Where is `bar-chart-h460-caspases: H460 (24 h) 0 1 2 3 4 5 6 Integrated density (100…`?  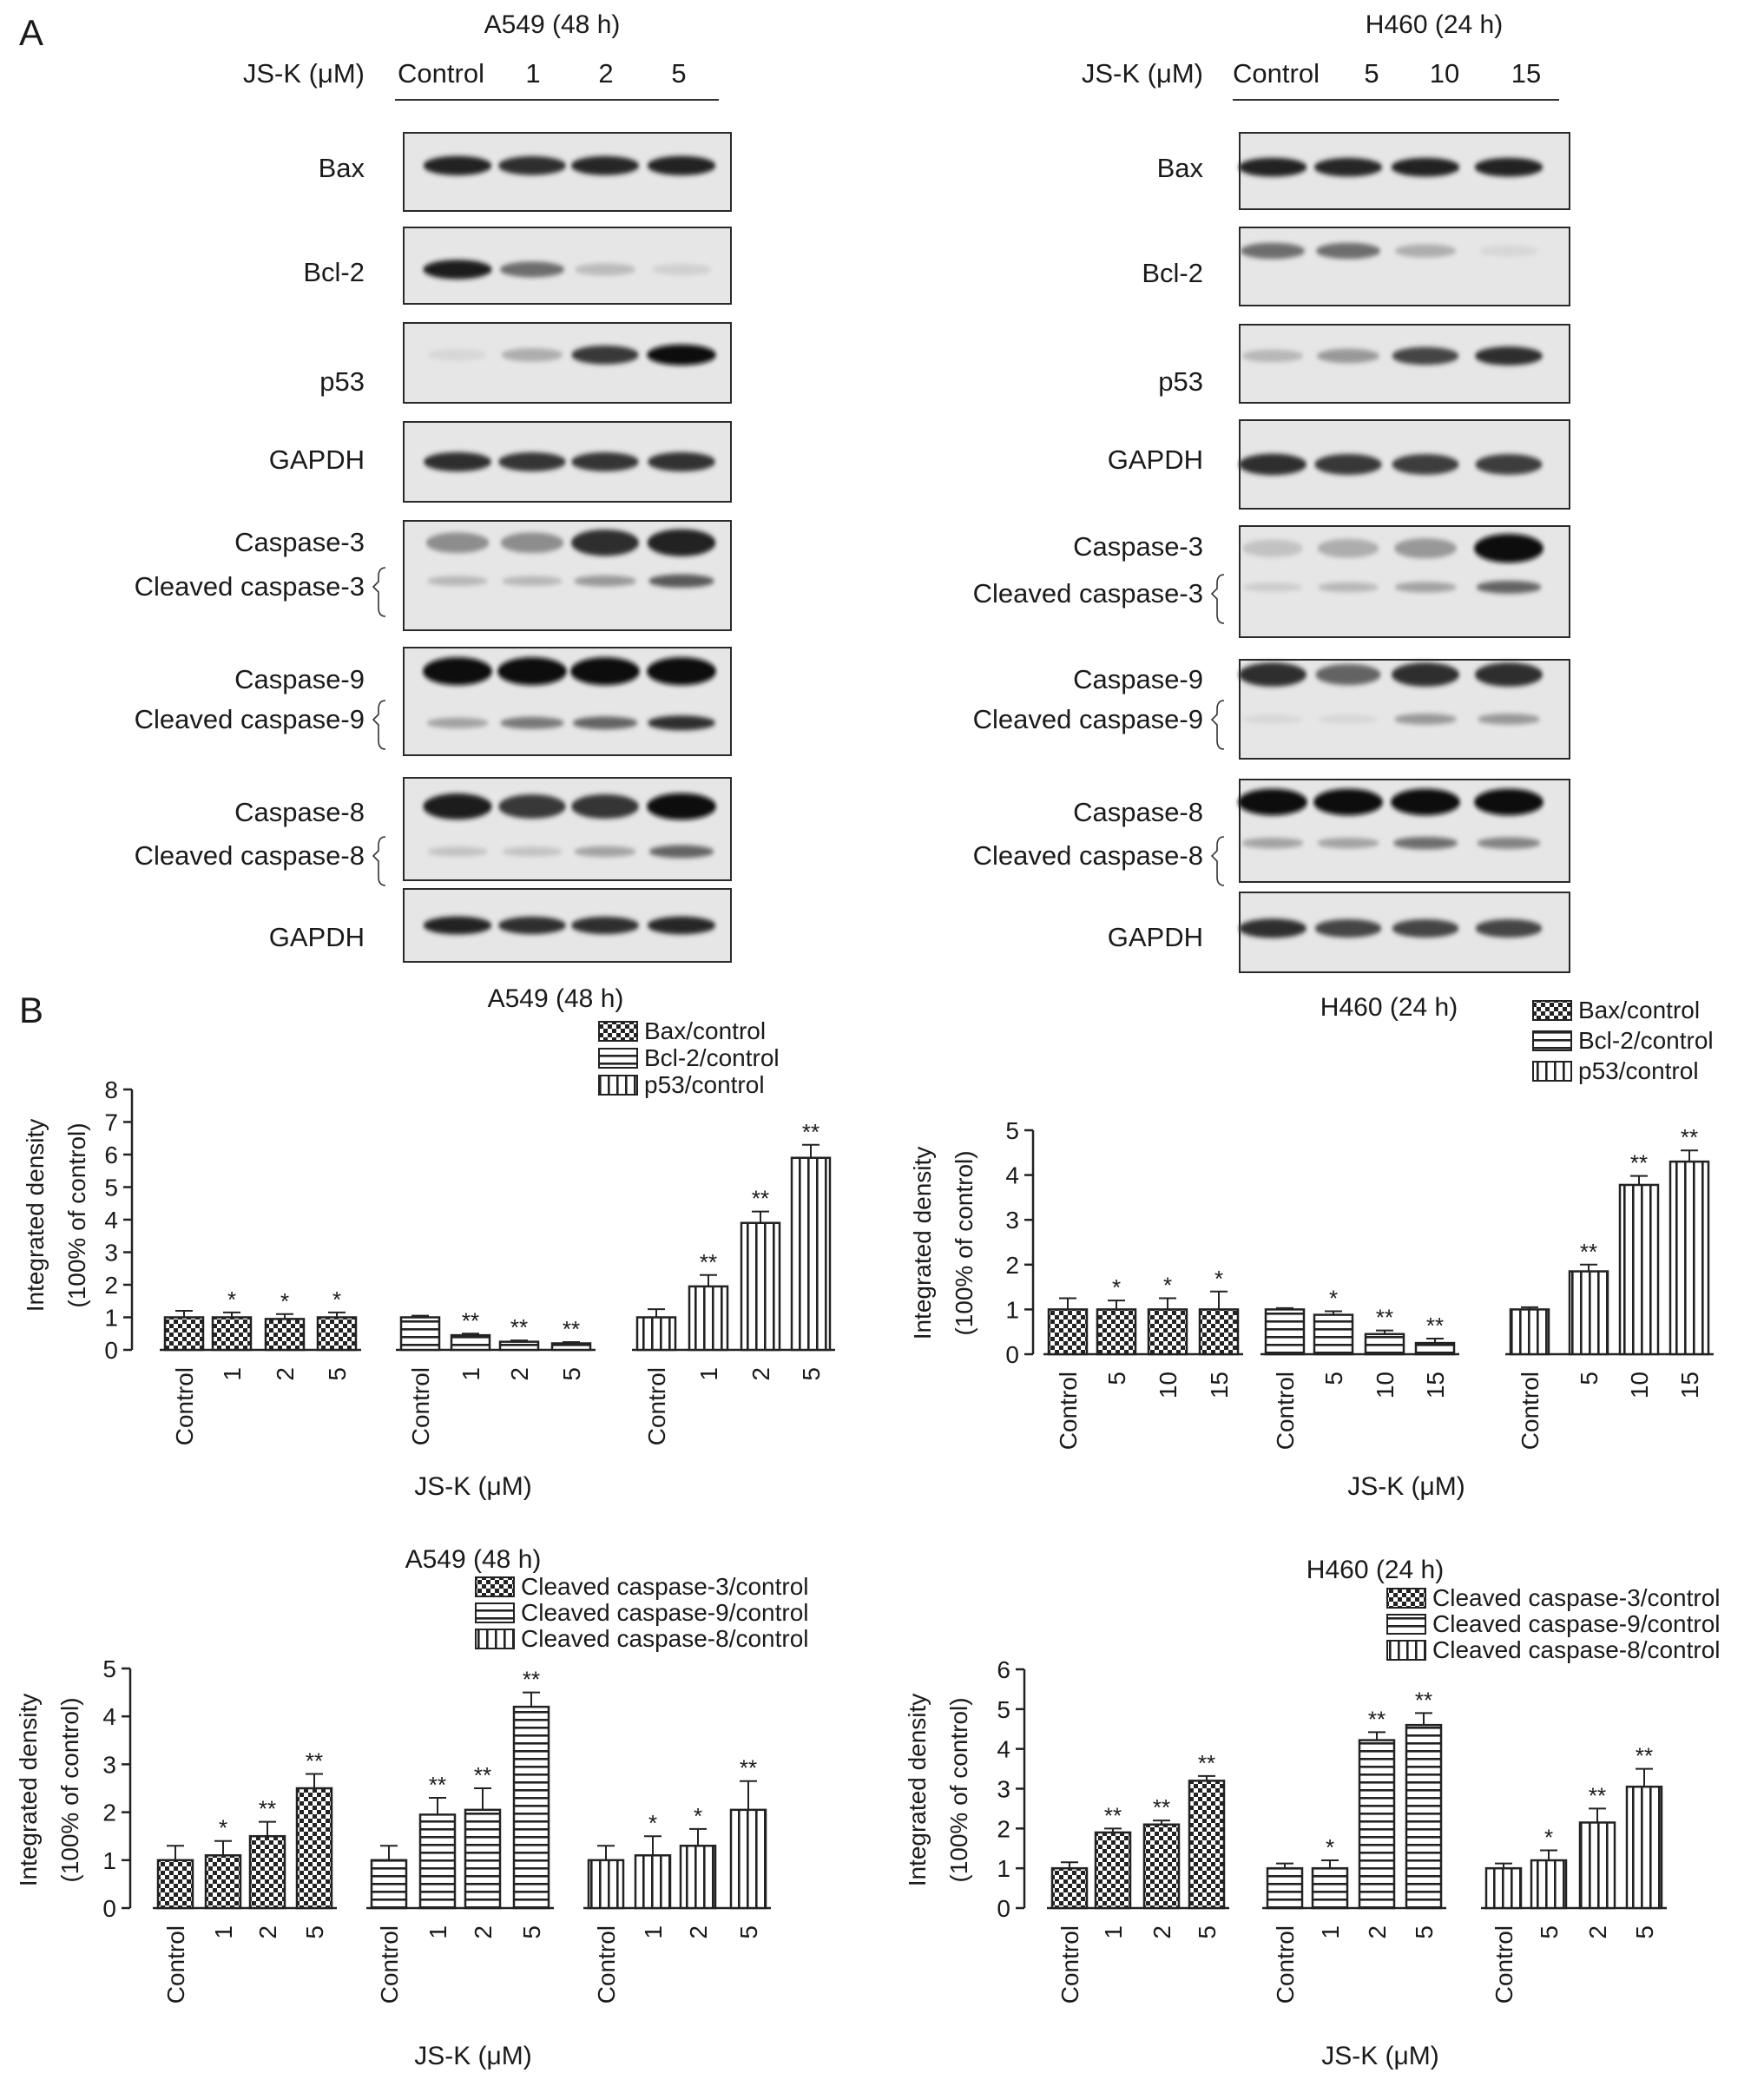 bar-chart-h460-caspases: H460 (24 h) 0 1 2 3 4 5 6 Integrated density (100… is located at coordinates (1312, 1813).